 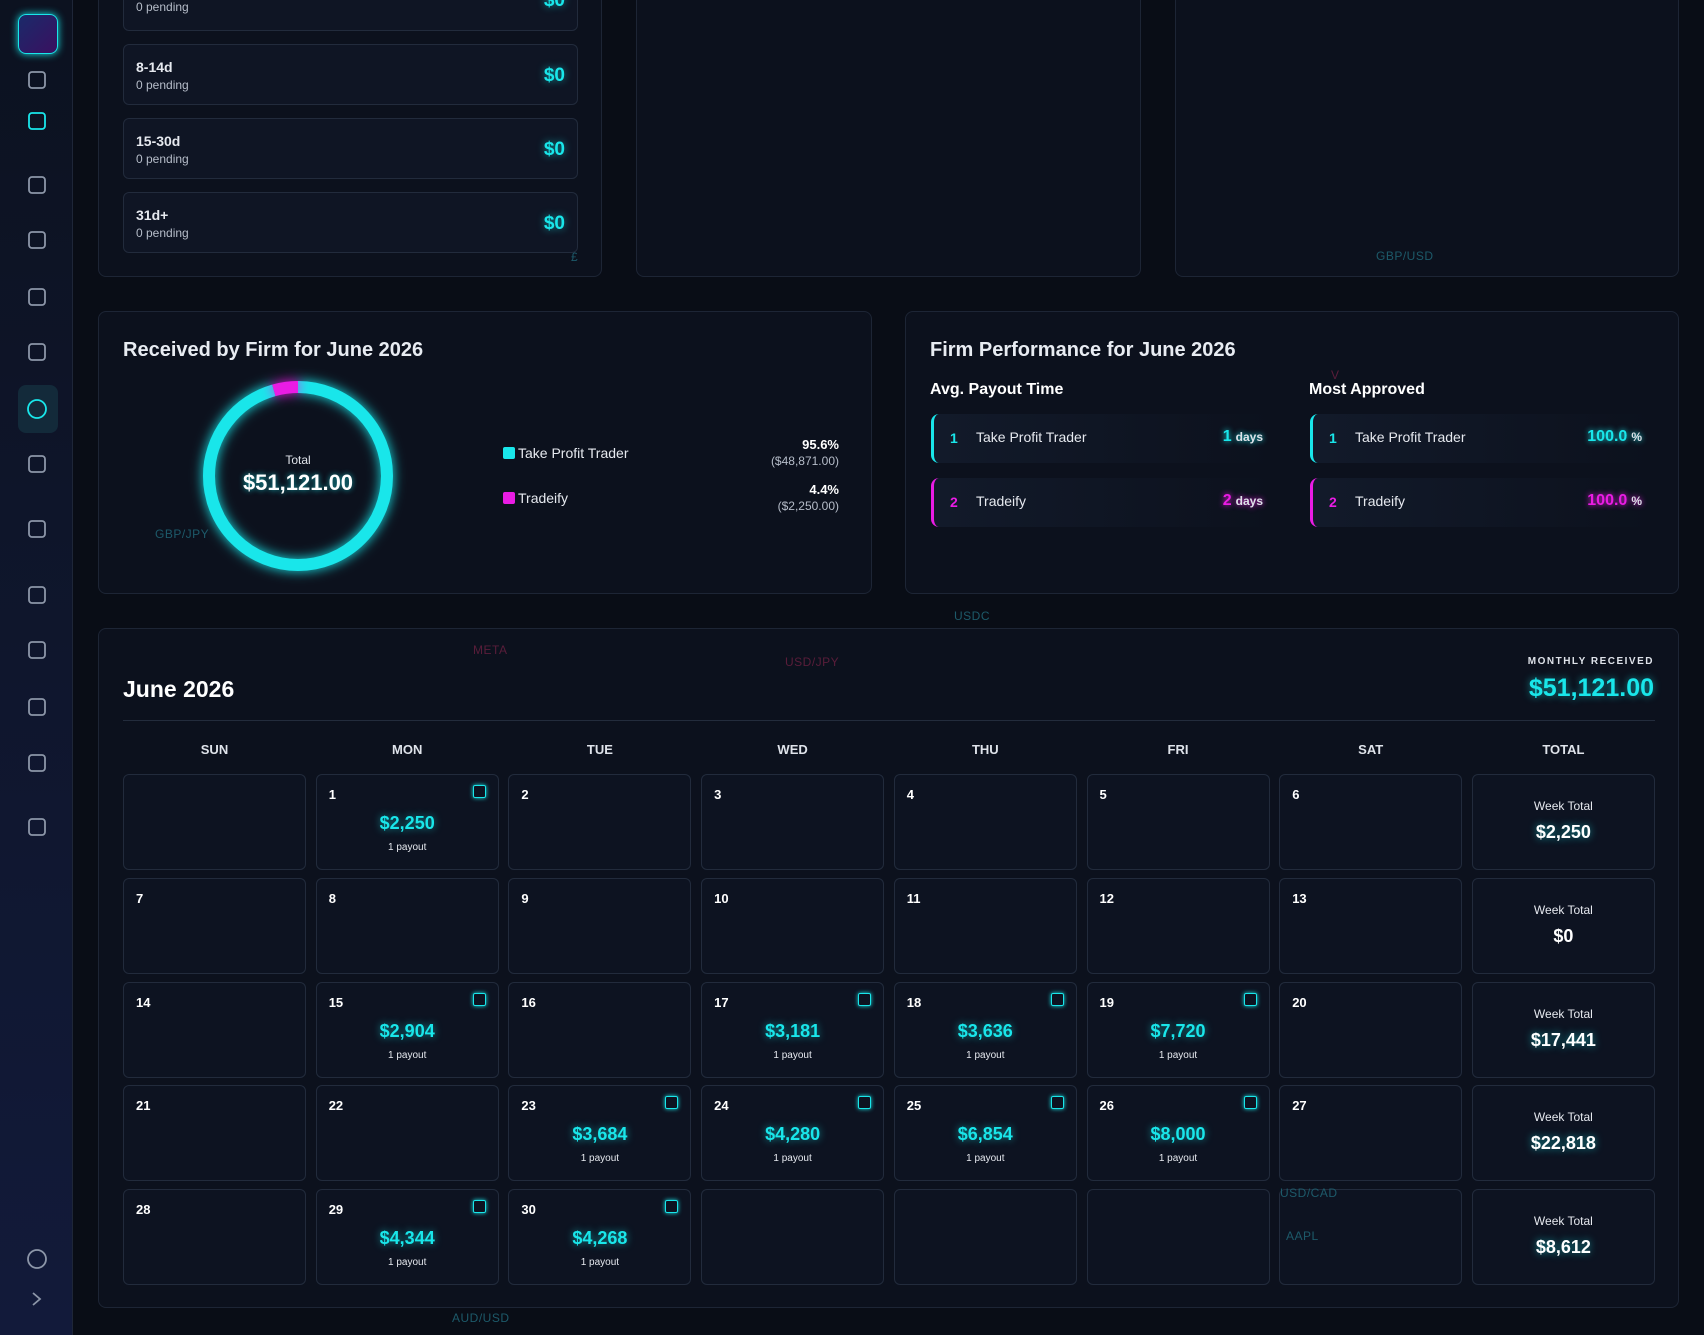 I want to click on rank-row: 2 Tradeify 2 days, so click(x=1101, y=502).